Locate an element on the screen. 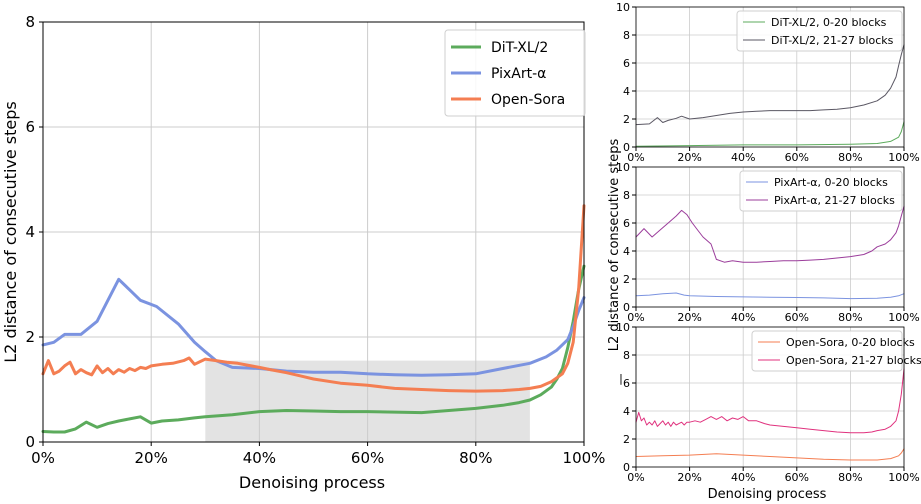 The height and width of the screenshot is (504, 921). legend-label: Open-Sora, 21-27 blocks is located at coordinates (853, 360).